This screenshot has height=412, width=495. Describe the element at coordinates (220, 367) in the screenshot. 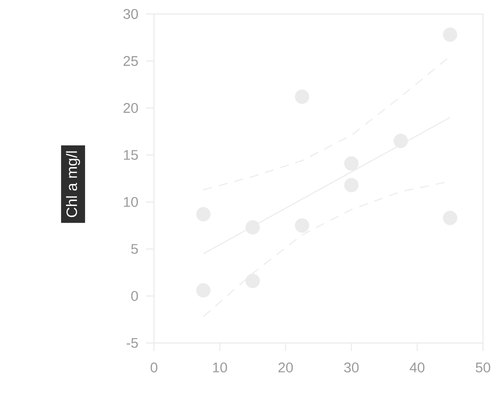

I see `x-tick-label: 10` at that location.